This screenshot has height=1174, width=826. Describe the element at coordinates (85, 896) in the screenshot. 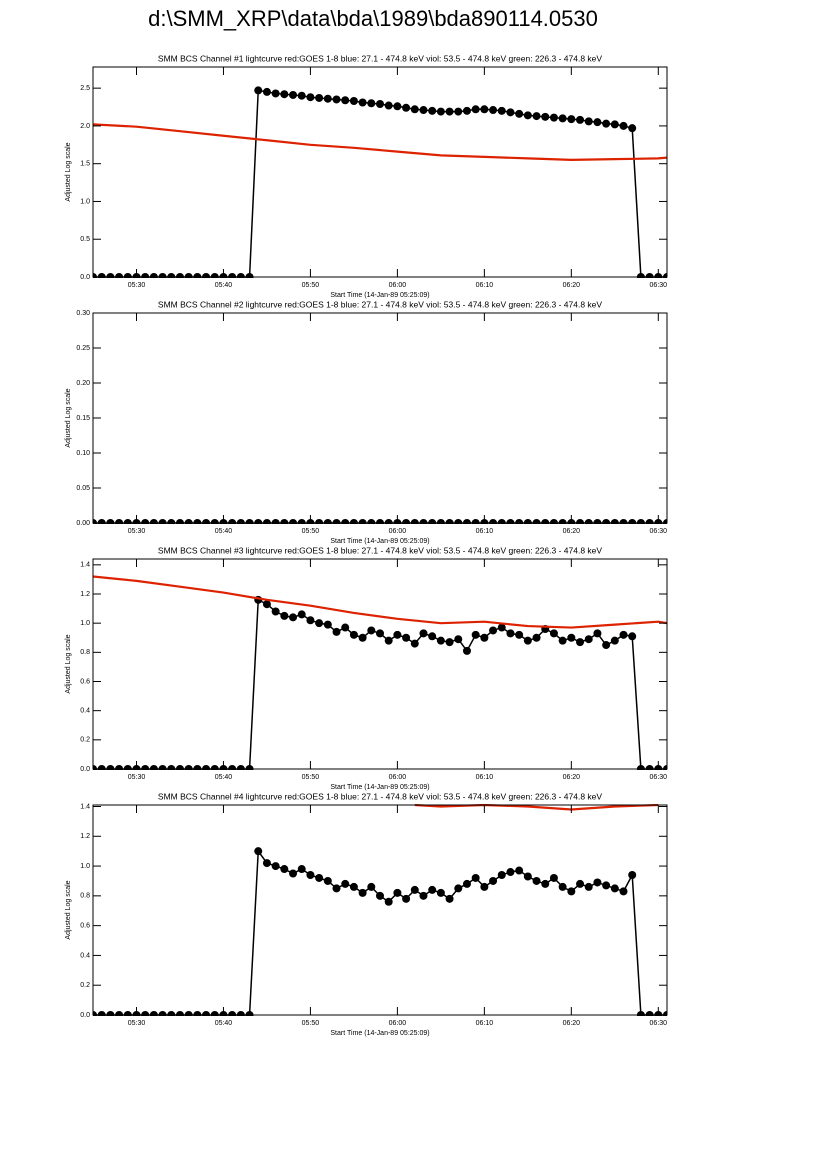

I see `y-tick-label: 0.8` at that location.